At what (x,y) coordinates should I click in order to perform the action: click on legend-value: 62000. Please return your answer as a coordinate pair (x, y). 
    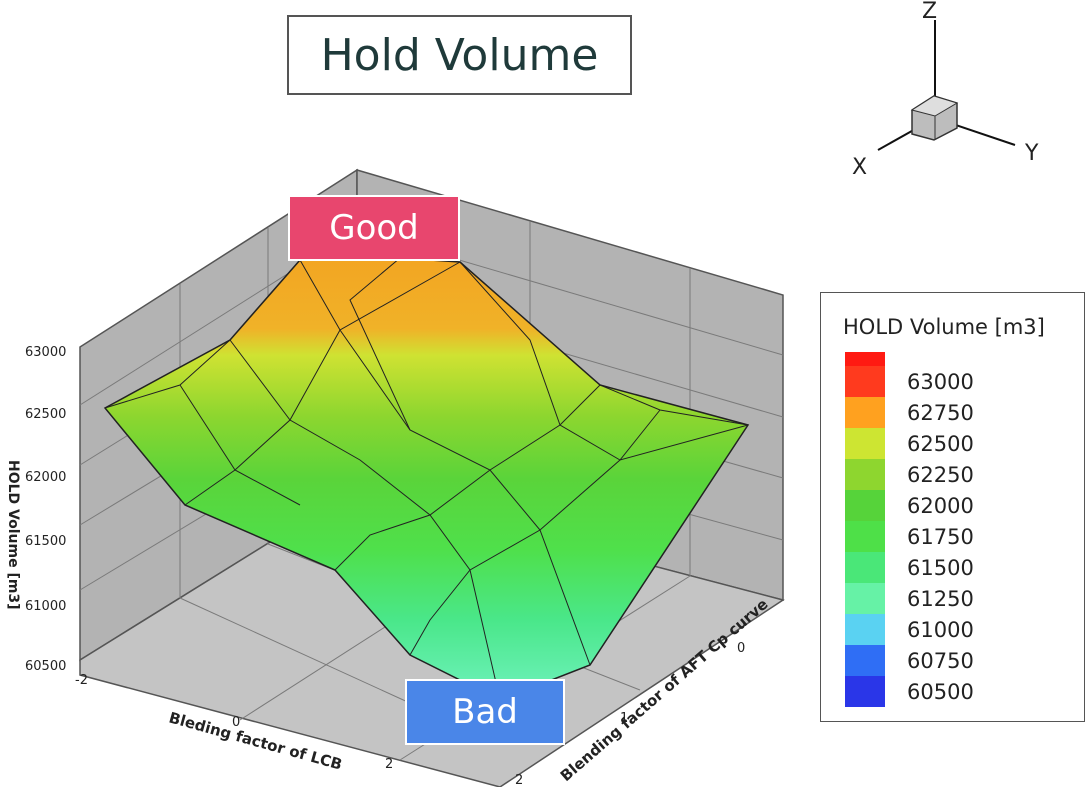
    Looking at the image, I should click on (940, 506).